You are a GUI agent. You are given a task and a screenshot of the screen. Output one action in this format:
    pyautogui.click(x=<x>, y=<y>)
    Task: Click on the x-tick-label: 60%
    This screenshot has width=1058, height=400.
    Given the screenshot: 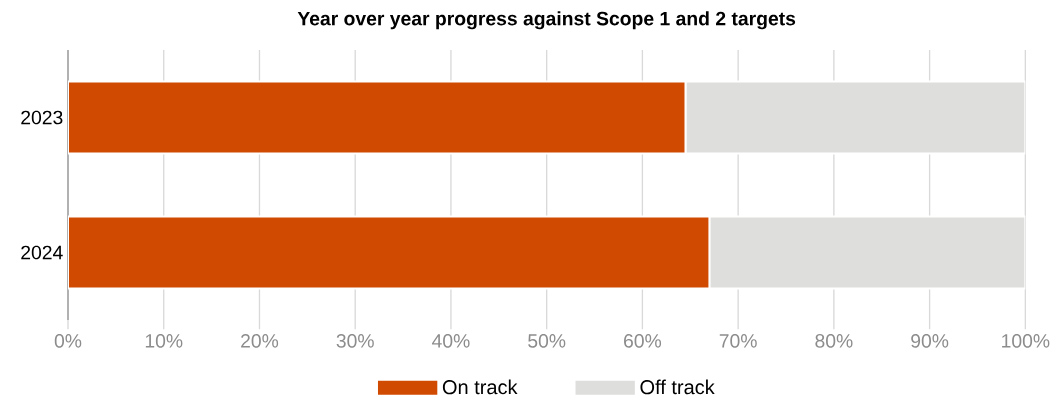 What is the action you would take?
    pyautogui.click(x=643, y=341)
    